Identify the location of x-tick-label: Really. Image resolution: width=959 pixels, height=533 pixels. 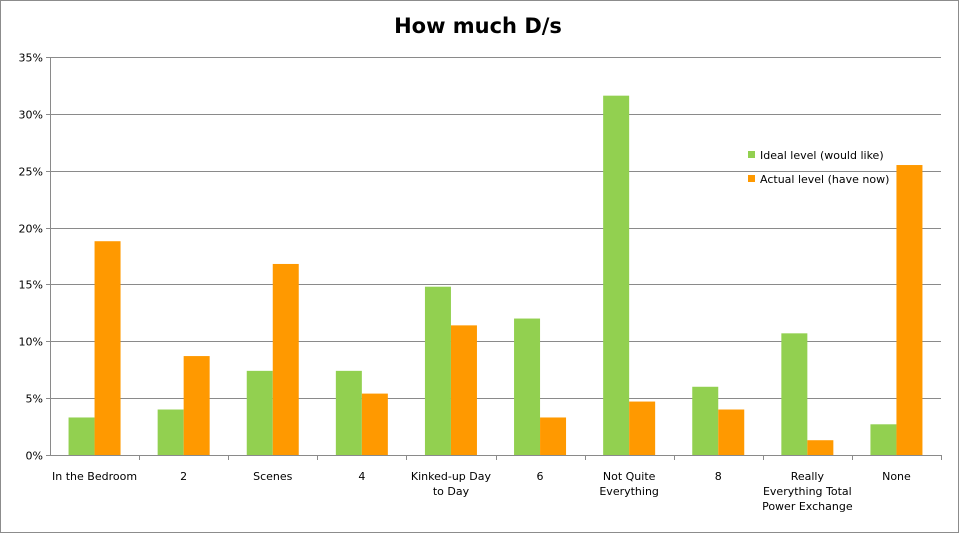
(808, 476).